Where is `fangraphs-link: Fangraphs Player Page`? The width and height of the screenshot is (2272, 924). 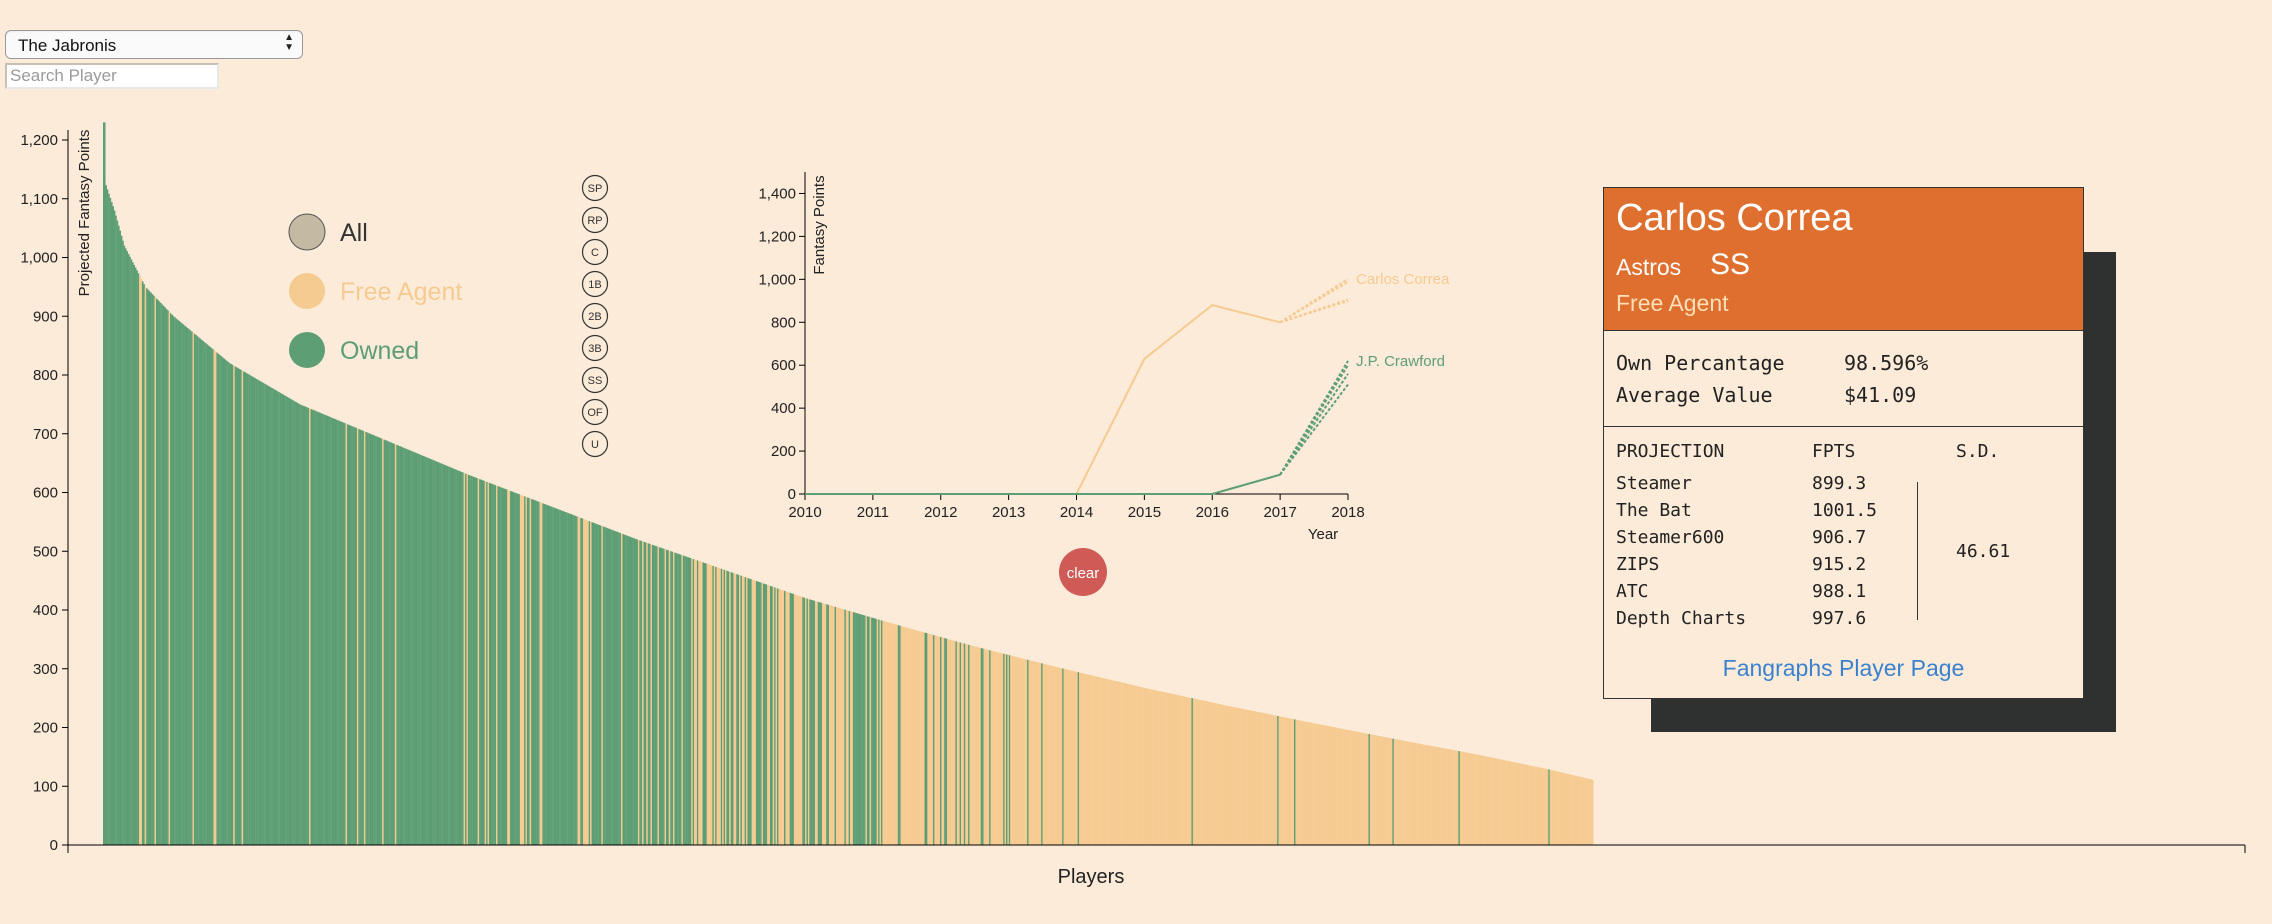
fangraphs-link: Fangraphs Player Page is located at coordinates (1843, 668).